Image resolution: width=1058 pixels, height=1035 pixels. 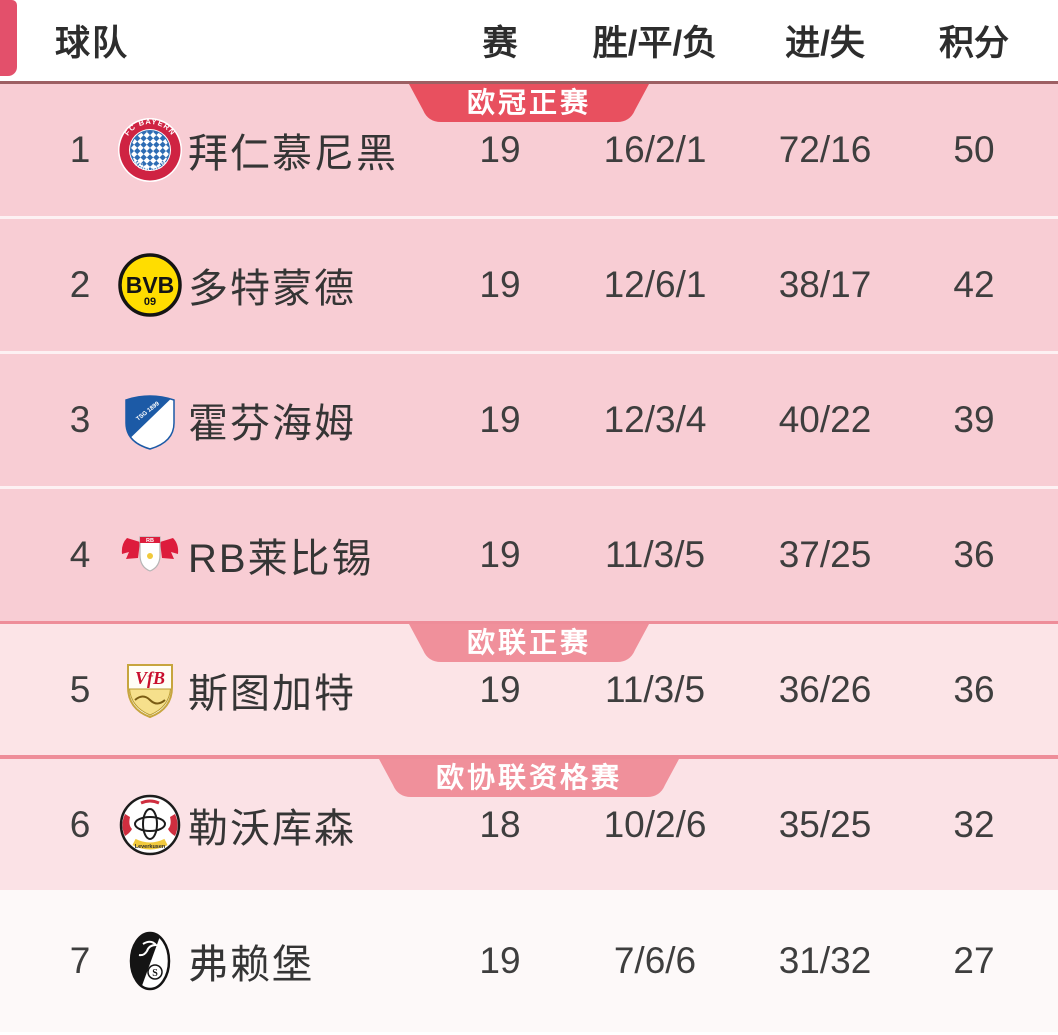 What do you see at coordinates (825, 960) in the screenshot?
I see `goals-for-against: 31/32` at bounding box center [825, 960].